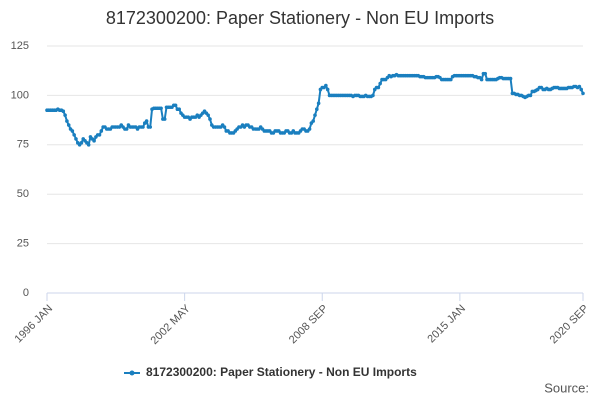  What do you see at coordinates (20, 46) in the screenshot?
I see `y-tick-label: 125` at bounding box center [20, 46].